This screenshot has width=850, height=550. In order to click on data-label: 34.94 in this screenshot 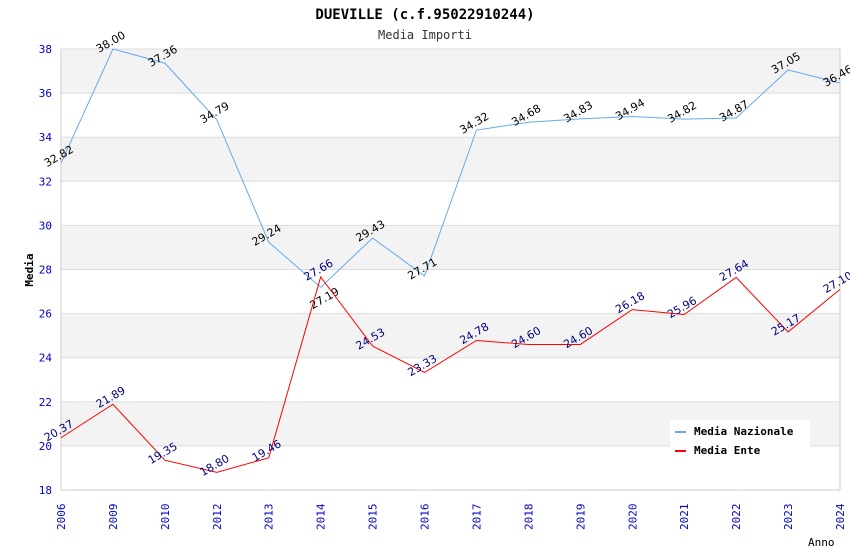, I will do `click(630, 109)`.